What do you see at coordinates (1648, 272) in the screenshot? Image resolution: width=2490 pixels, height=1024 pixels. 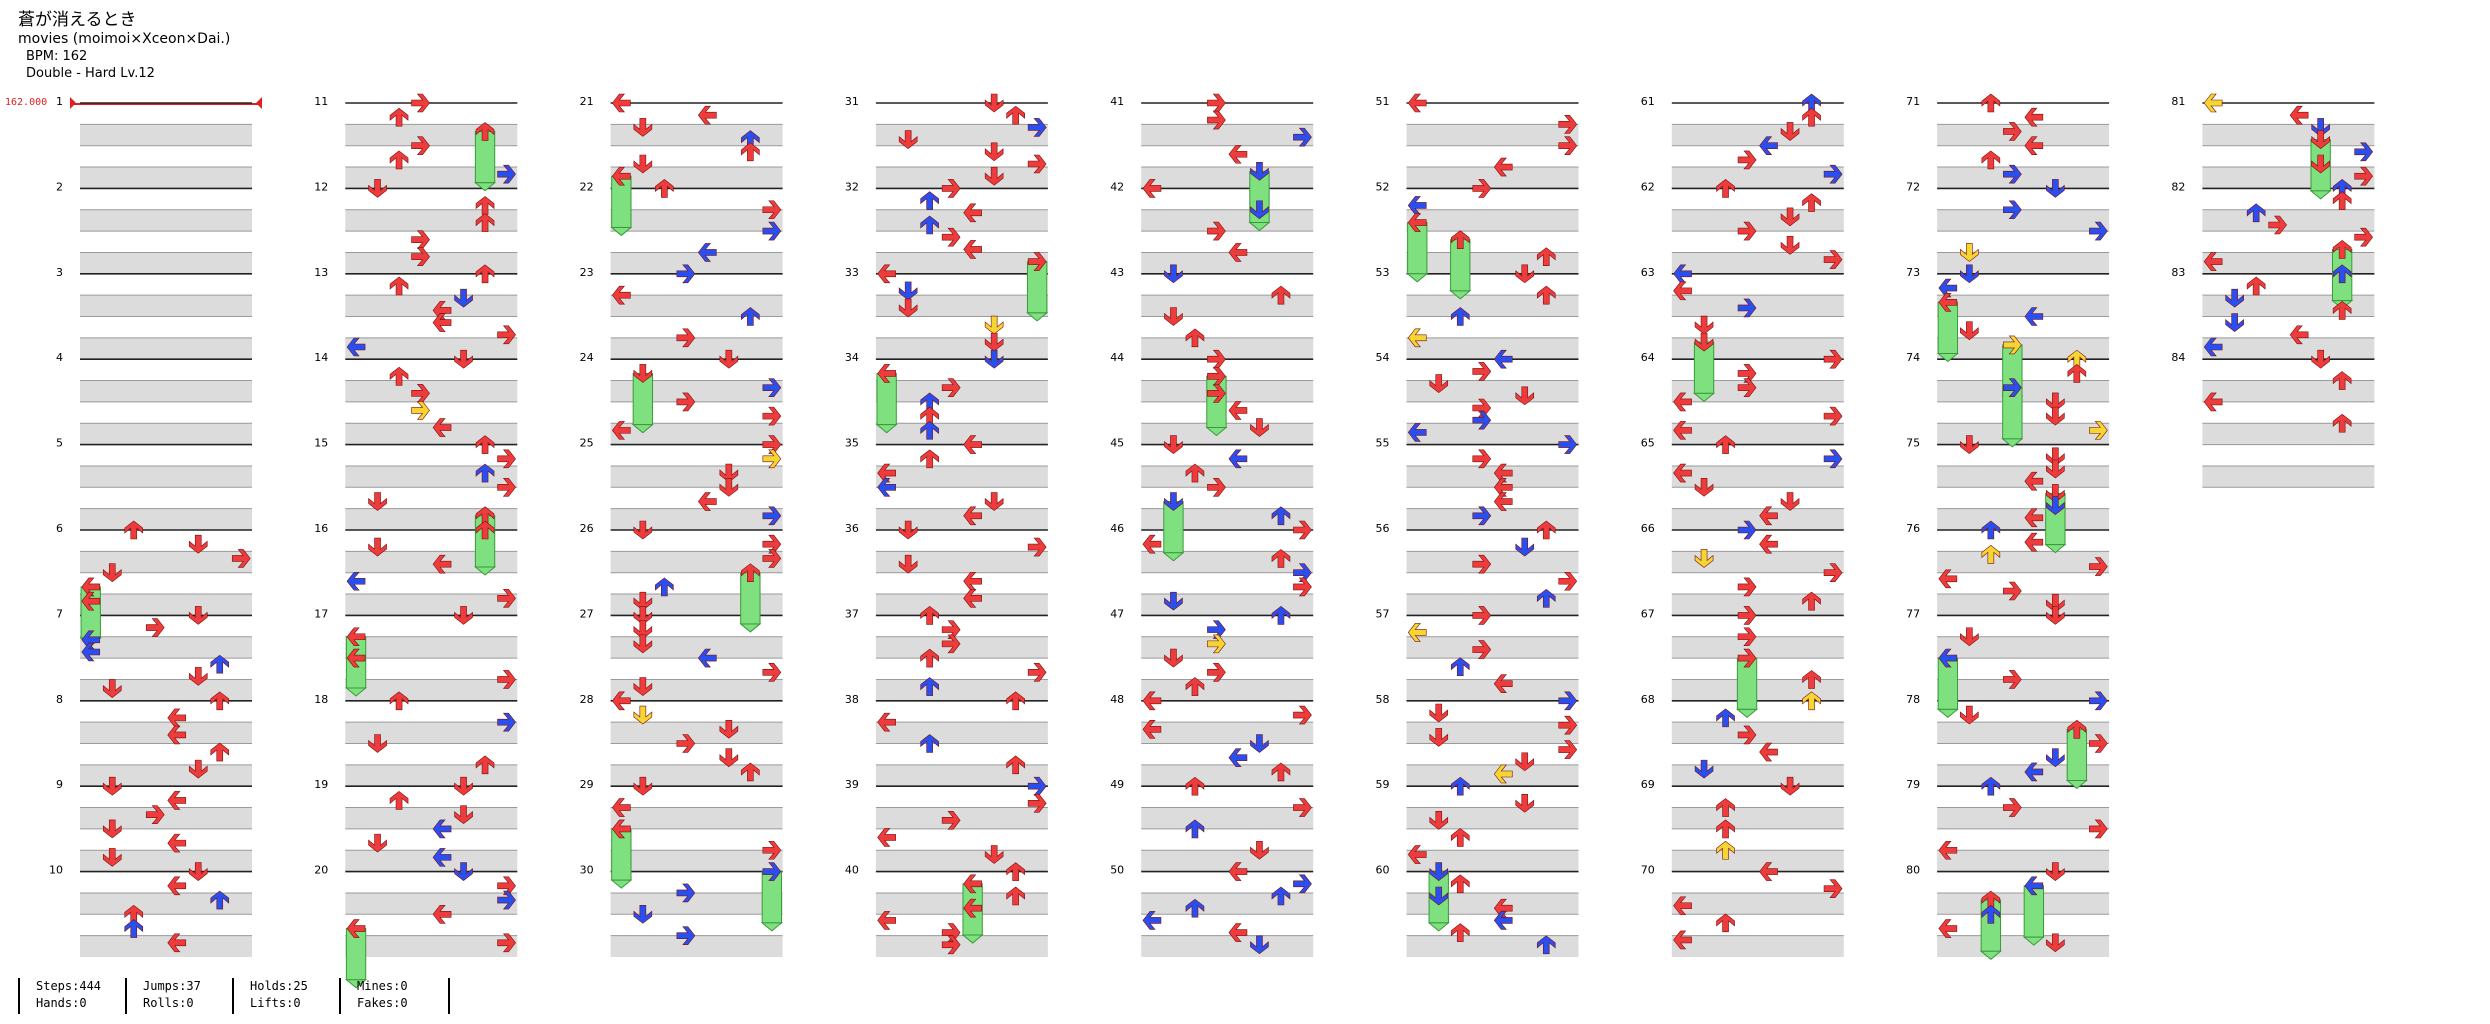 I see `measure-number: 63` at bounding box center [1648, 272].